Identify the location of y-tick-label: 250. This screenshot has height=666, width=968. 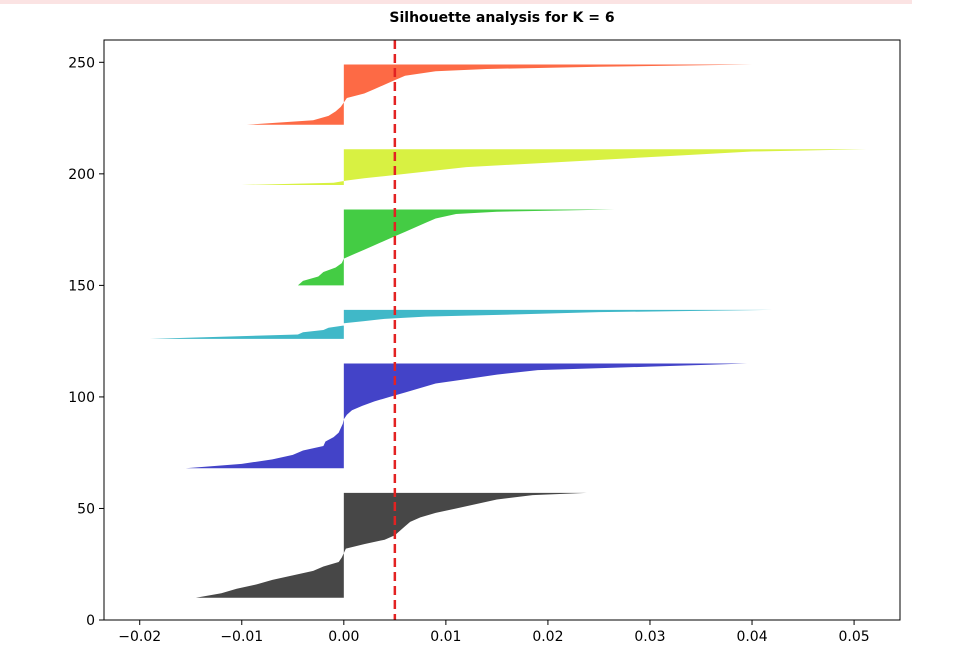
(81, 63).